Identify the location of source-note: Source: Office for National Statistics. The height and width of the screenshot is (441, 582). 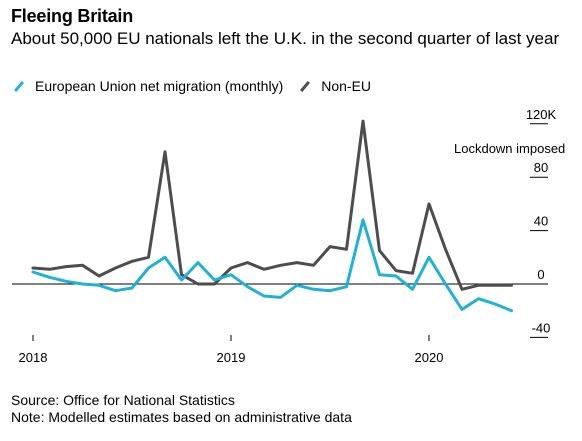
(123, 400).